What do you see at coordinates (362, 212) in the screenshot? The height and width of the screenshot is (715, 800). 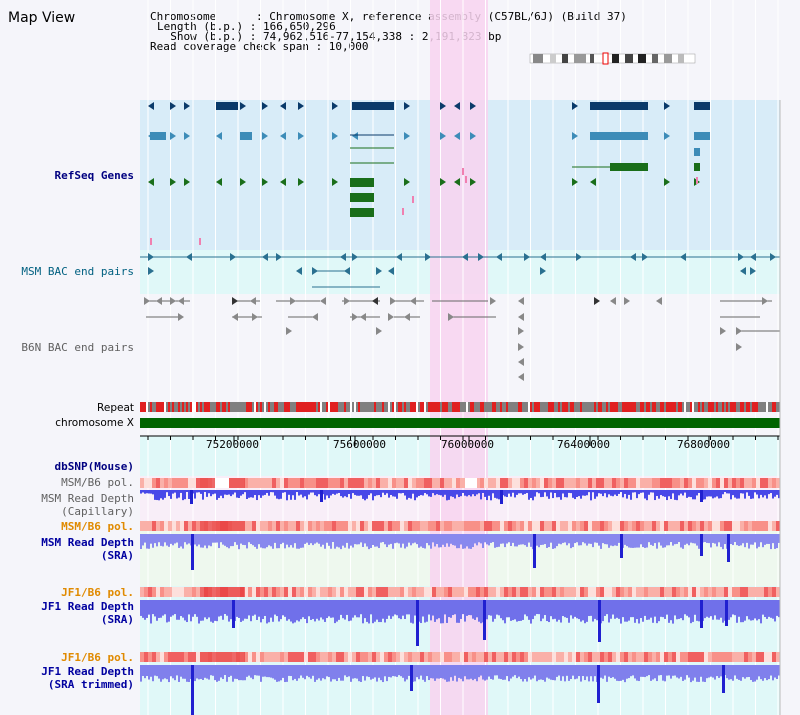 I see `gene-block` at bounding box center [362, 212].